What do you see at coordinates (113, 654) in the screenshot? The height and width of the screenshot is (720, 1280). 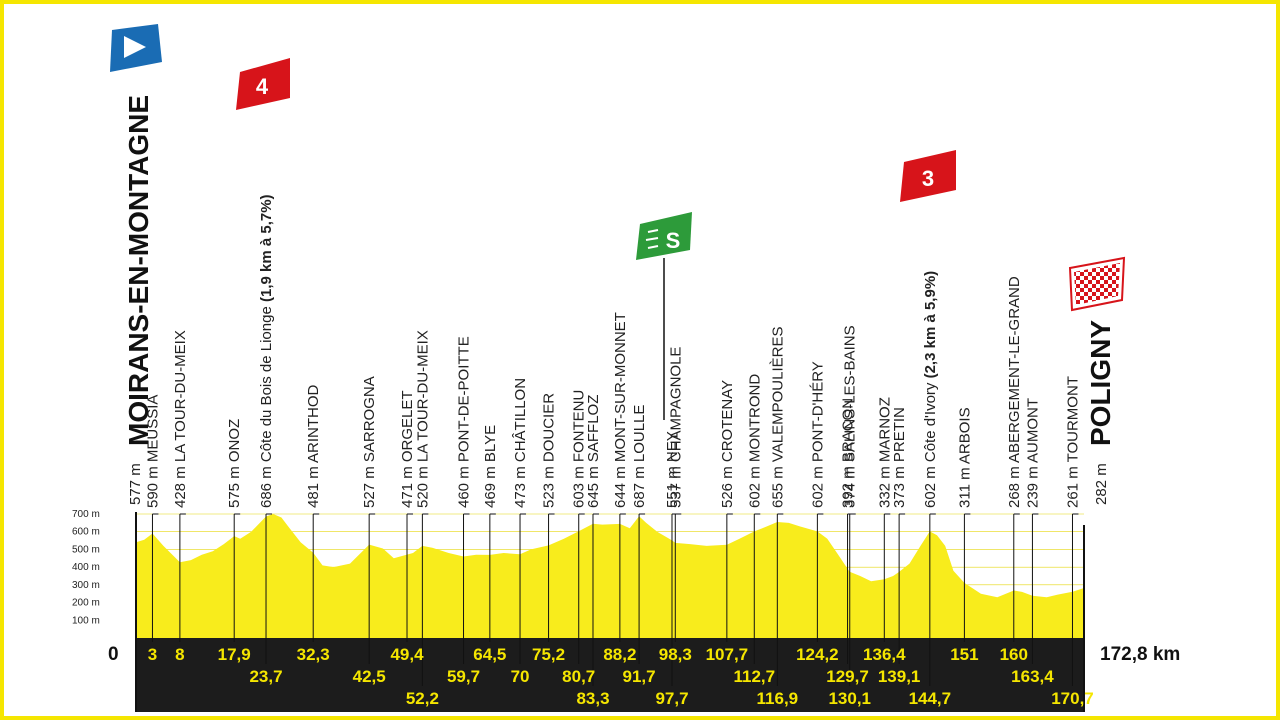 I see `km-start: 0` at bounding box center [113, 654].